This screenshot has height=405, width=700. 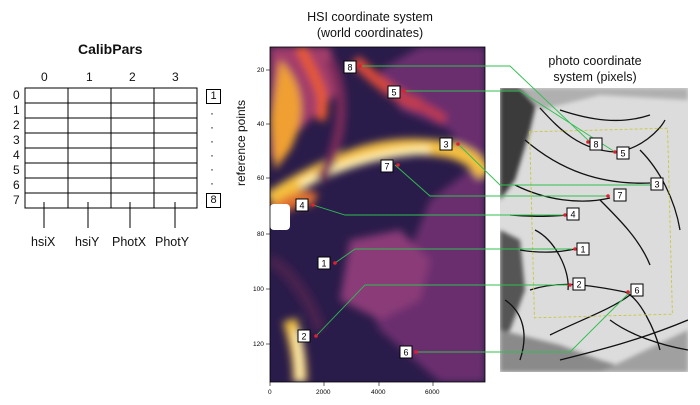 What do you see at coordinates (601, 223) in the screenshot?
I see `region-of-interest` at bounding box center [601, 223].